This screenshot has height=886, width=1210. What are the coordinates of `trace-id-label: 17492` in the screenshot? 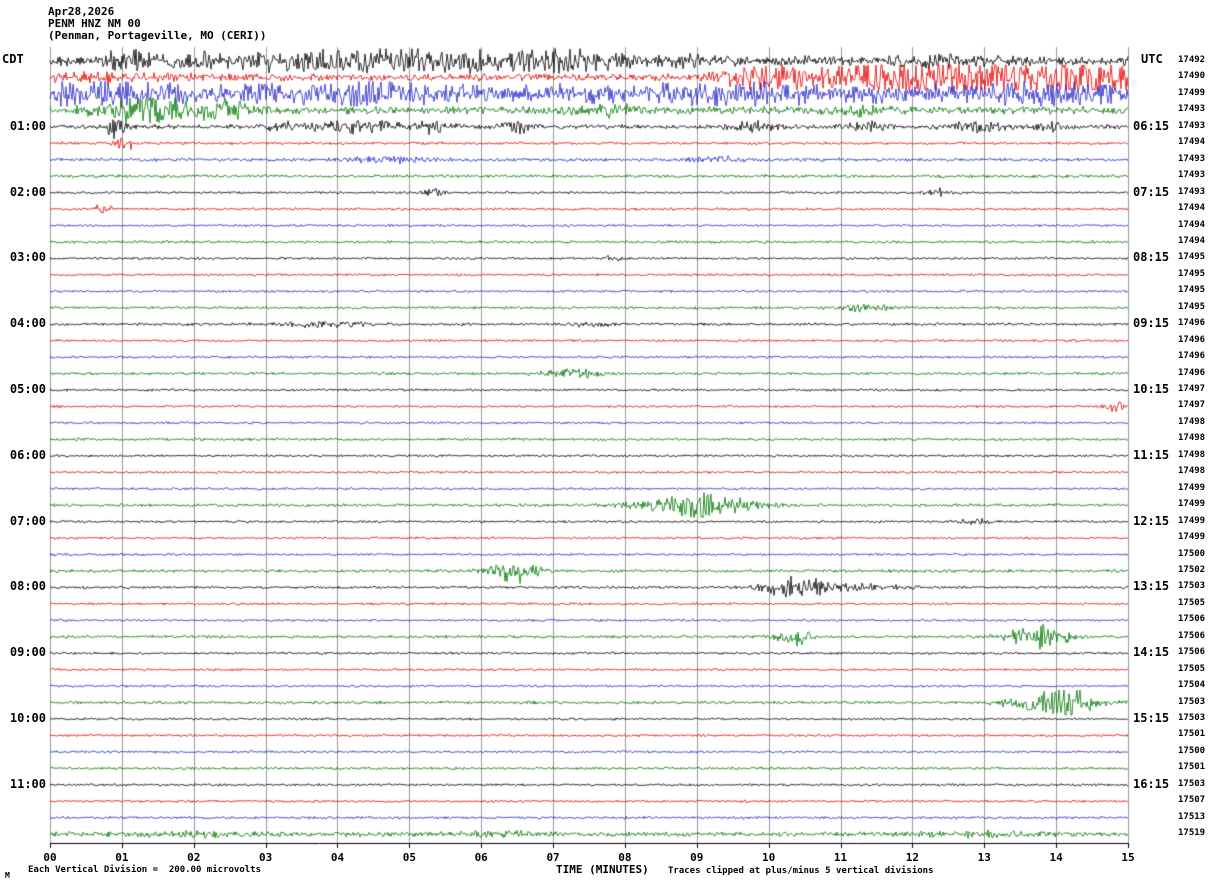 It's located at (1192, 60).